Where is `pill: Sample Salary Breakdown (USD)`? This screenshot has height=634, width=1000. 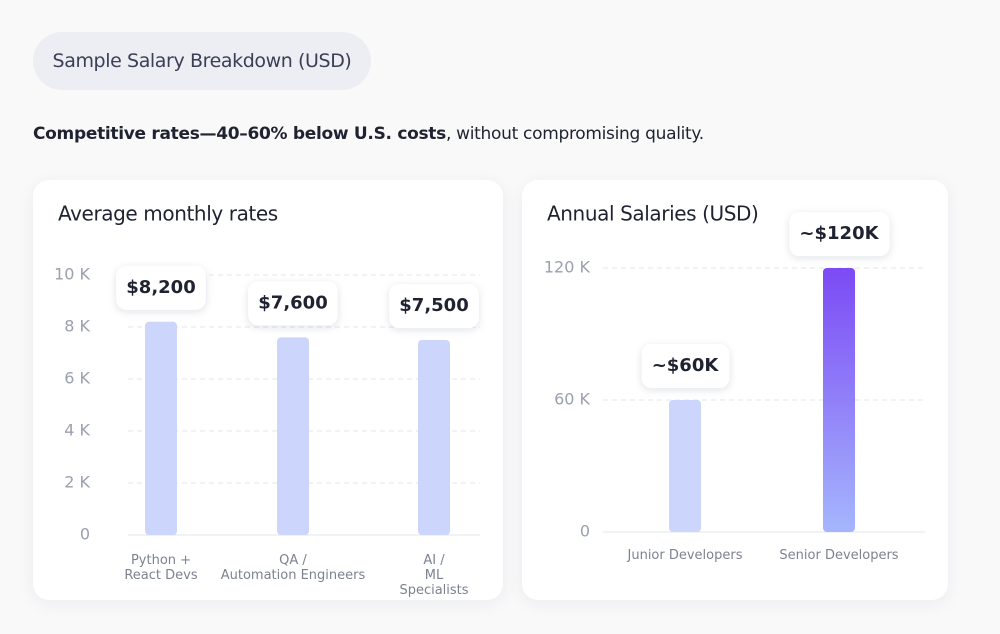 pill: Sample Salary Breakdown (USD) is located at coordinates (202, 61).